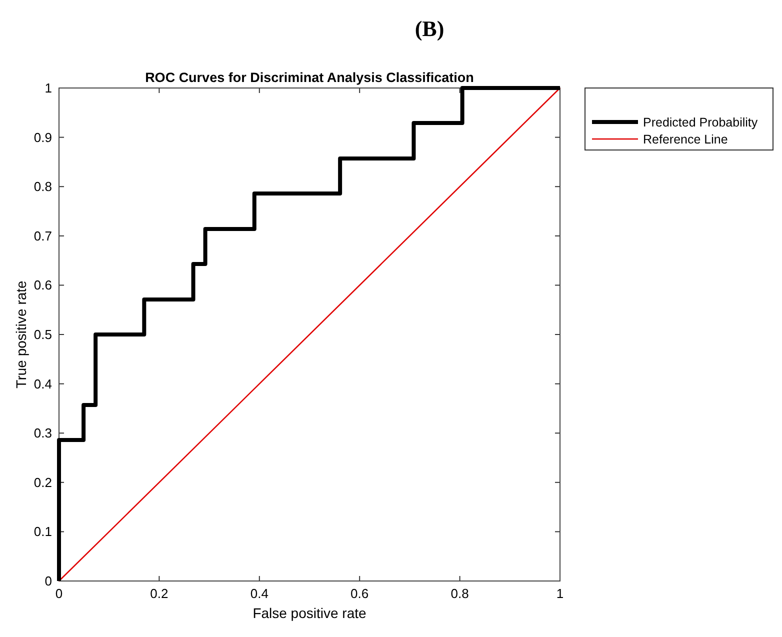  Describe the element at coordinates (700, 123) in the screenshot. I see `legend-label: Predicted Probability` at that location.